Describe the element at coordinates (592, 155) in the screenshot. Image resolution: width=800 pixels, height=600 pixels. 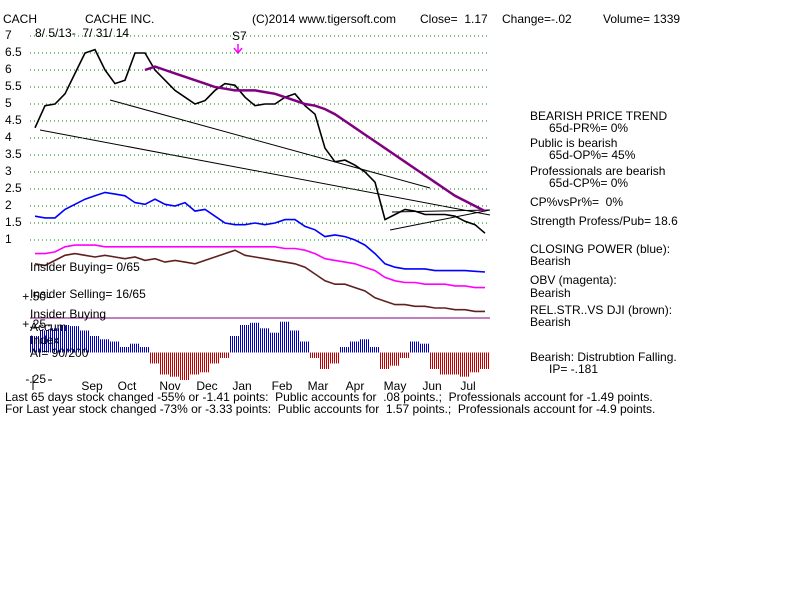
I see `side-note: 65d-OP%= 45%` at that location.